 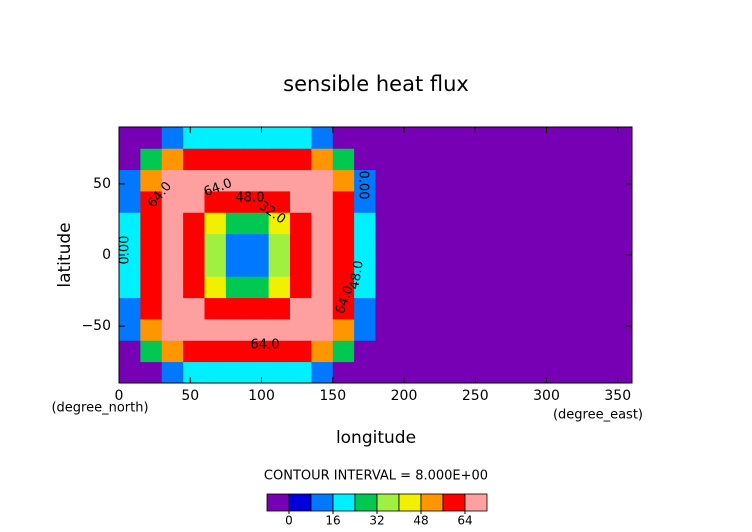 I want to click on chart-title: sensible heat flux, so click(x=376, y=84).